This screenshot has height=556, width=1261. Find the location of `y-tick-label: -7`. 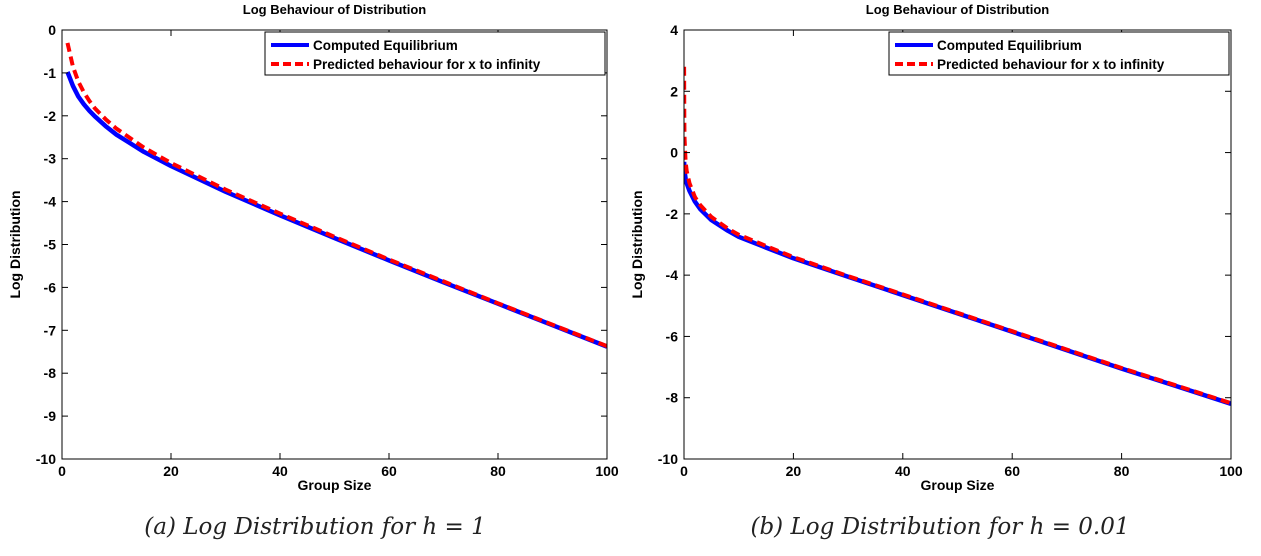

y-tick-label: -7 is located at coordinates (50, 330).